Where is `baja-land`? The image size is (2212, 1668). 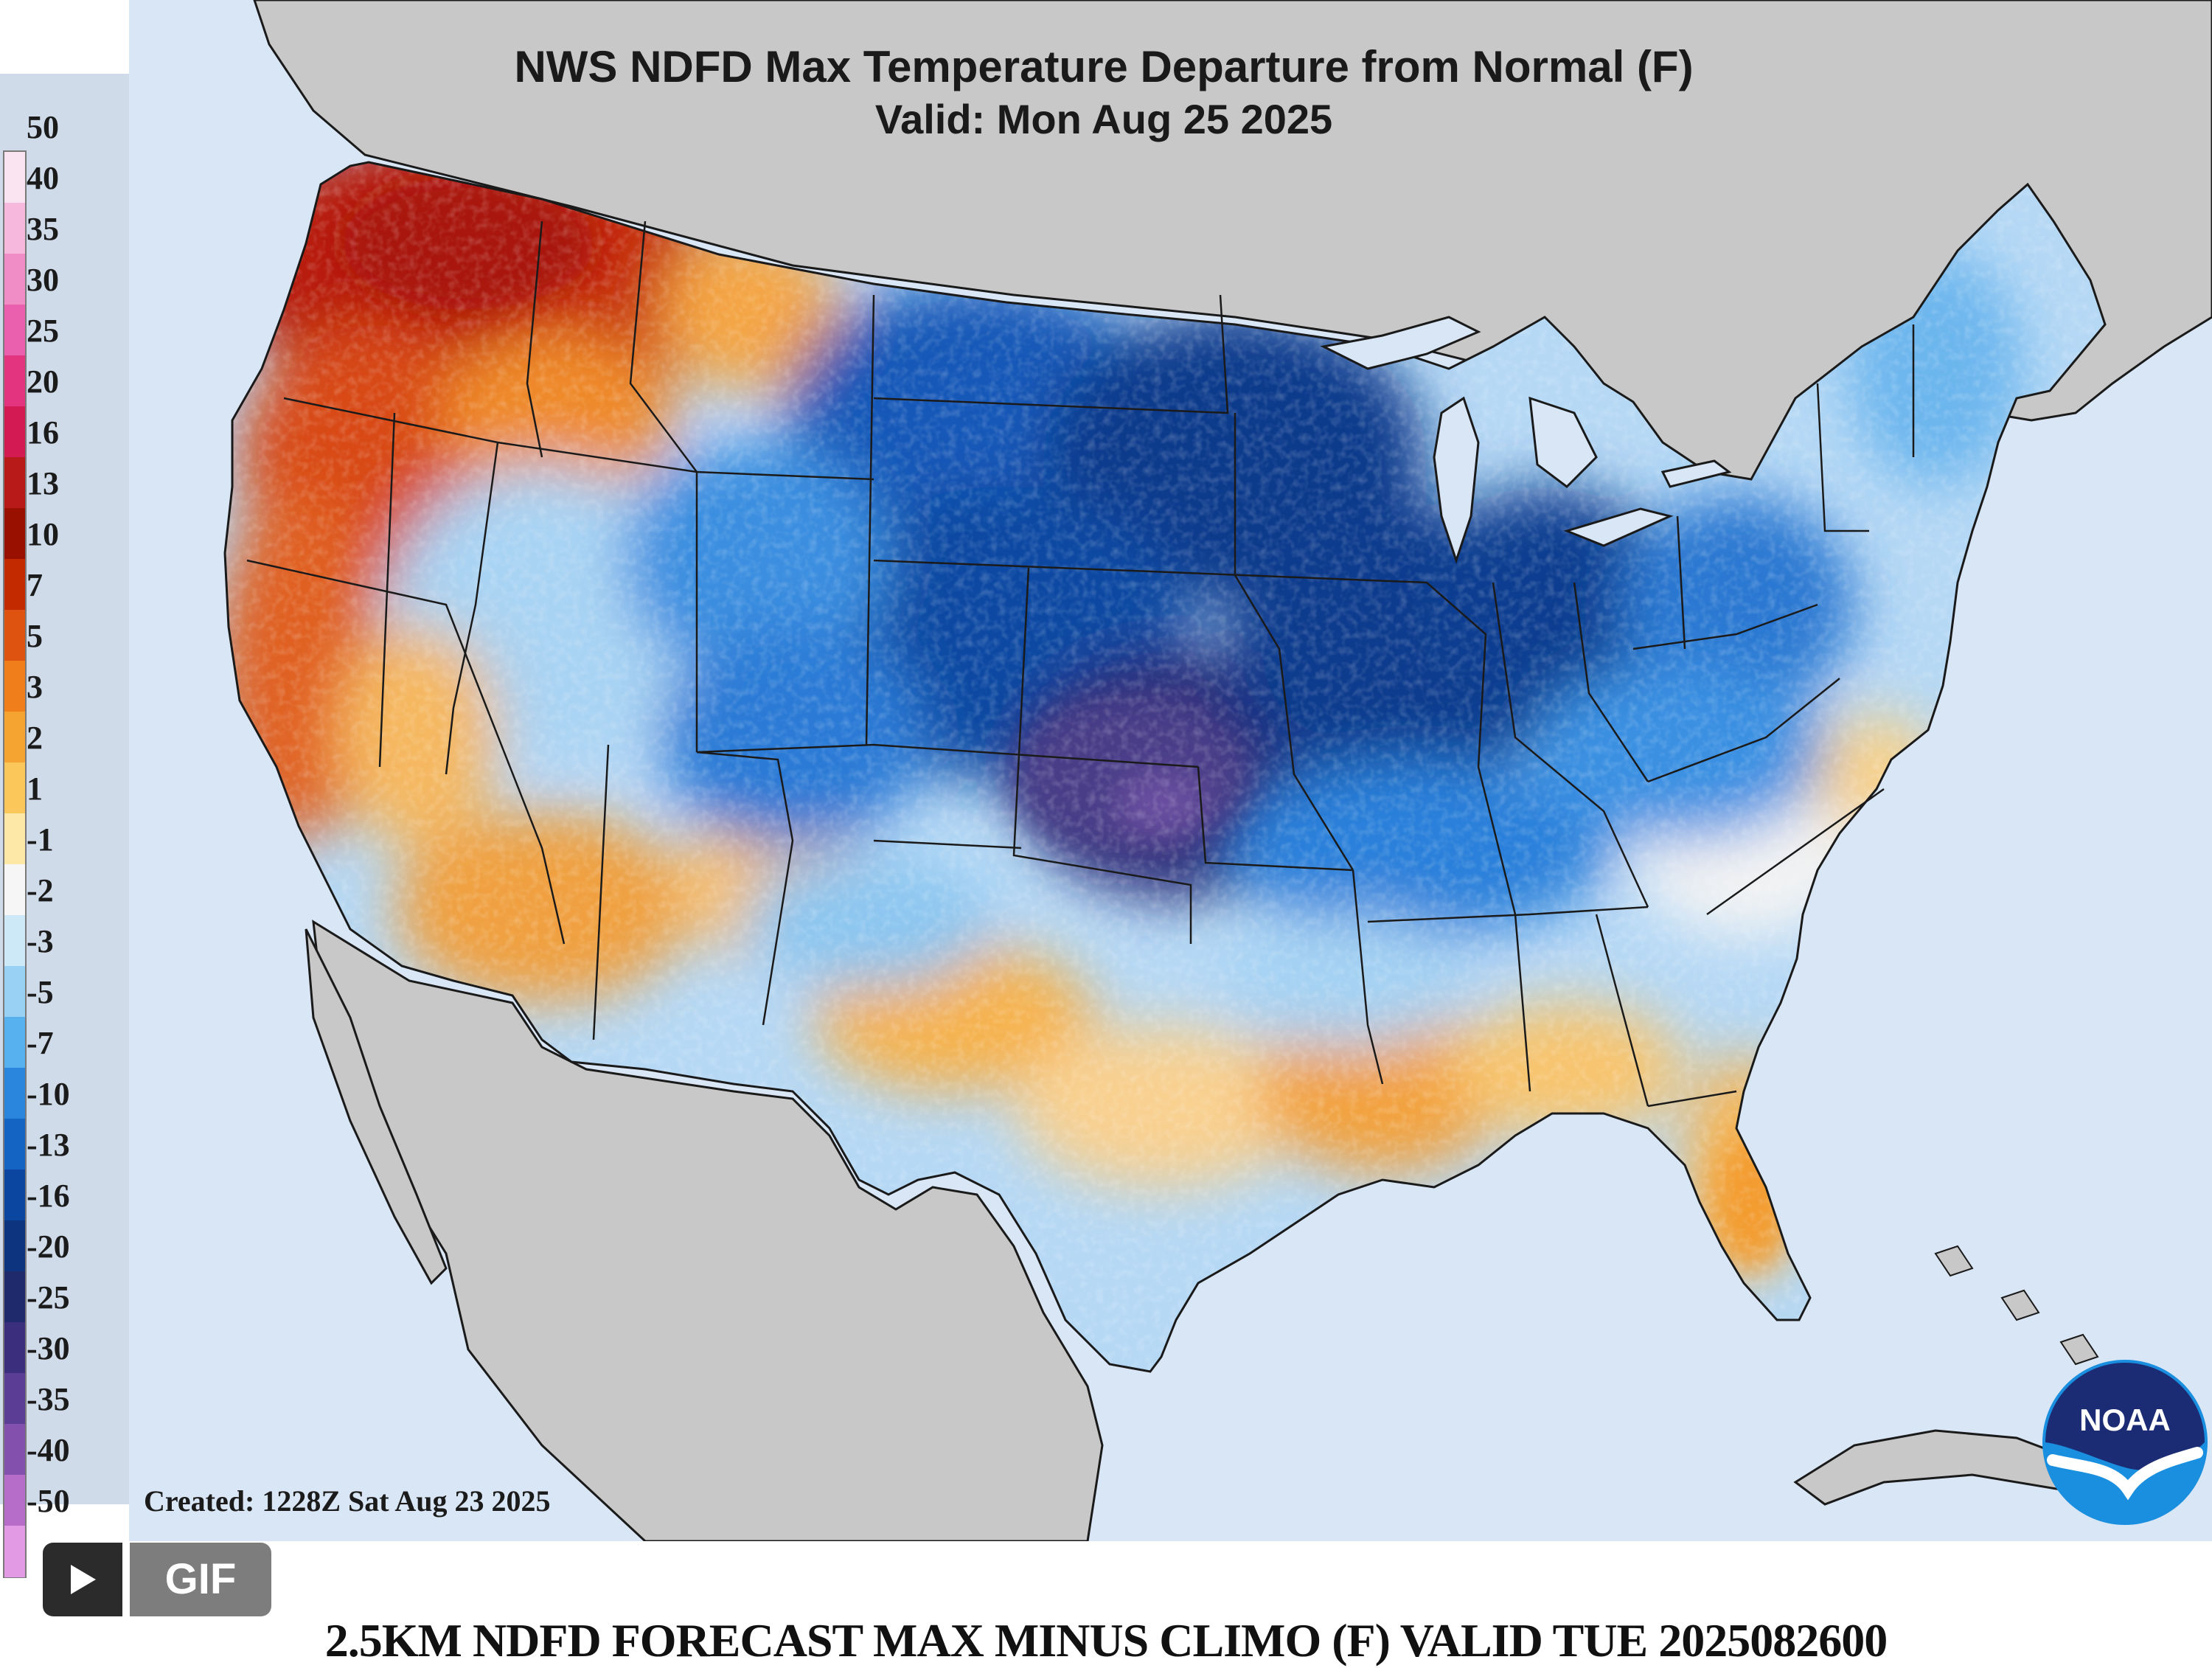 baja-land is located at coordinates (376, 1106).